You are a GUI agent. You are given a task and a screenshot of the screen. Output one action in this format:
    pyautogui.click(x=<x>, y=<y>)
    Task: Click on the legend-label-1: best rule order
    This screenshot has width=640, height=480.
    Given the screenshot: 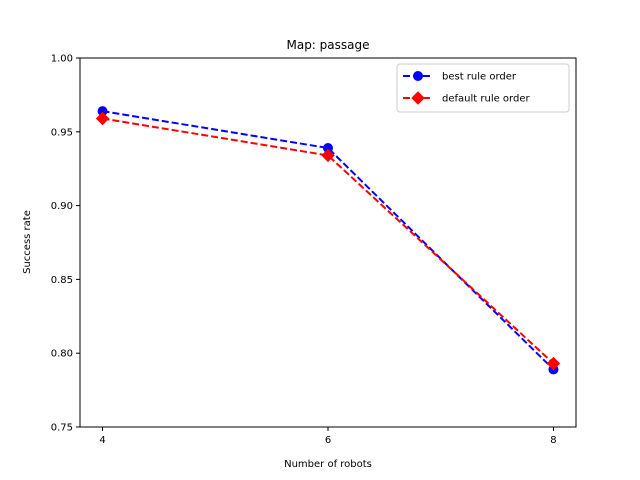 What is the action you would take?
    pyautogui.click(x=479, y=77)
    